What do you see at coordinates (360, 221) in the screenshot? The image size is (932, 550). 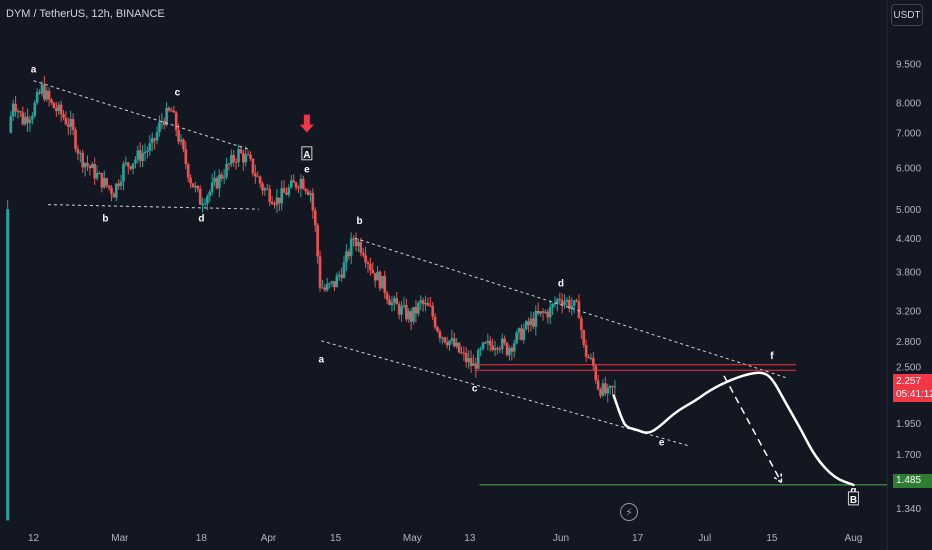 I see `wave-label: b` at bounding box center [360, 221].